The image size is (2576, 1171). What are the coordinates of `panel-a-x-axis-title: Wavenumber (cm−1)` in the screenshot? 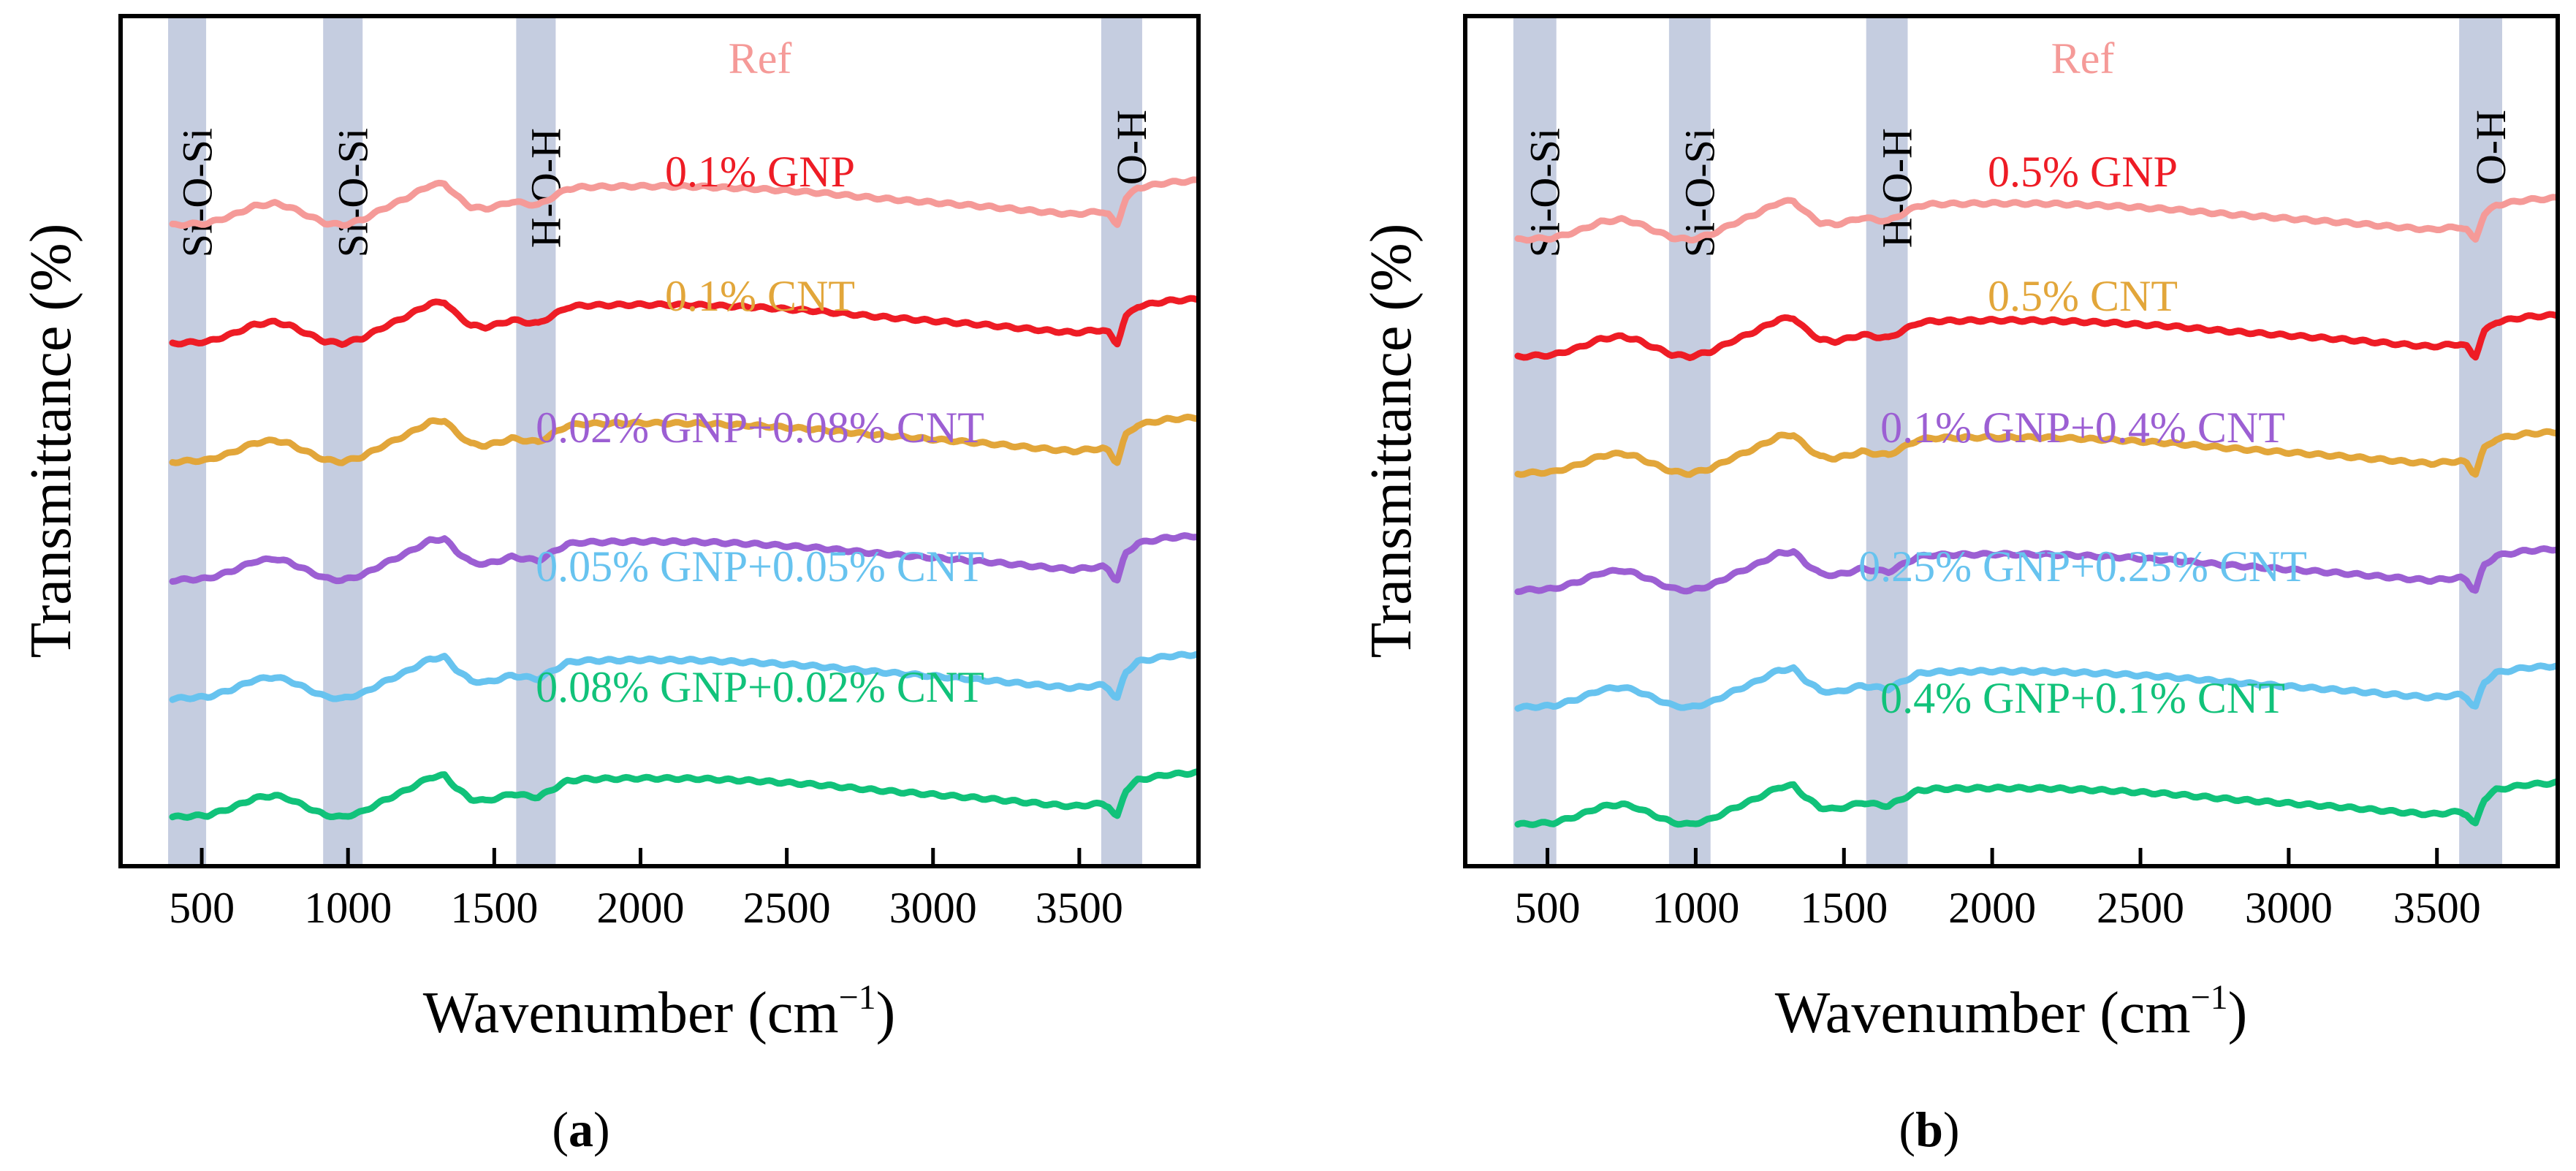 It's located at (659, 1011).